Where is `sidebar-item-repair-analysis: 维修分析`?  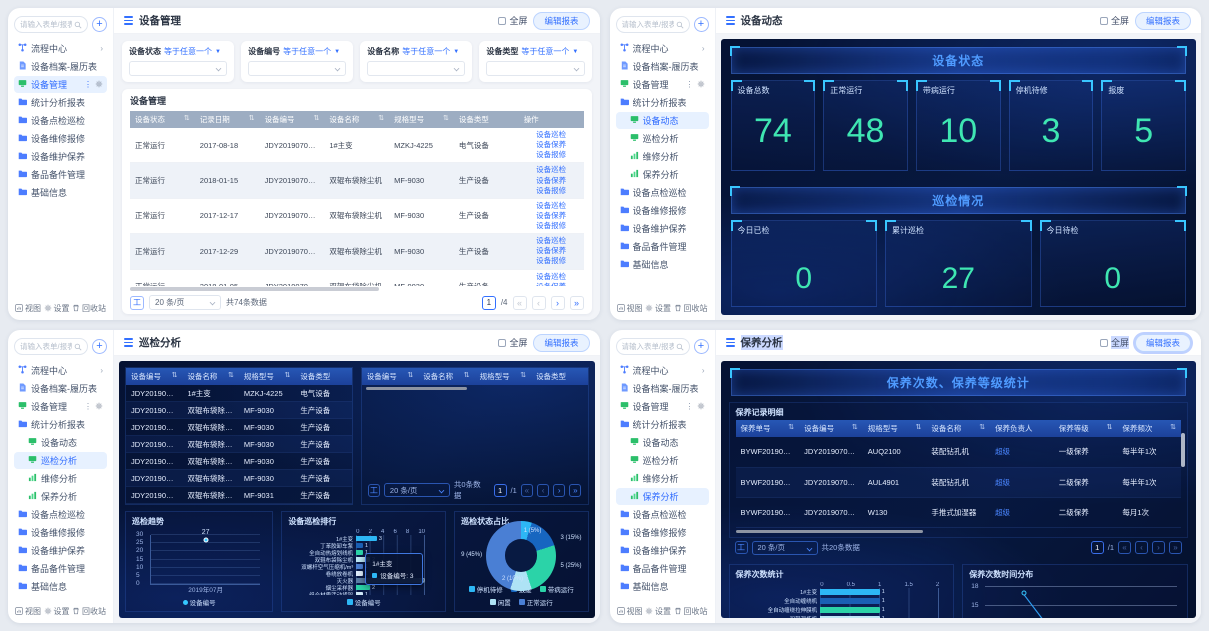
sidebar-item-repair-analysis: 维修分析 is located at coordinates (60, 478).